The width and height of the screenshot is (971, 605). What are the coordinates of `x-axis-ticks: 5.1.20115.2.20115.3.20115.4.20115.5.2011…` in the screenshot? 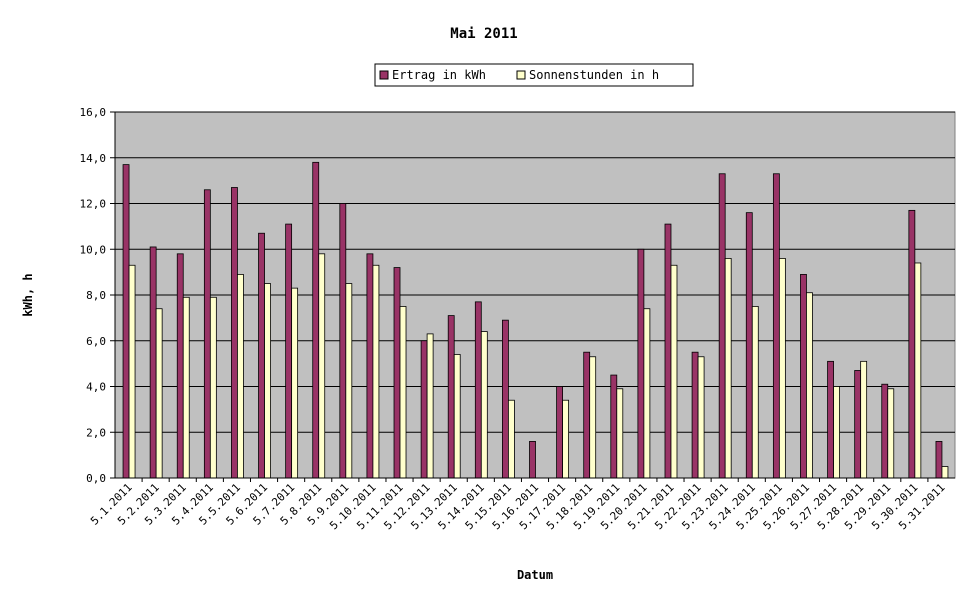 It's located at (518, 505).